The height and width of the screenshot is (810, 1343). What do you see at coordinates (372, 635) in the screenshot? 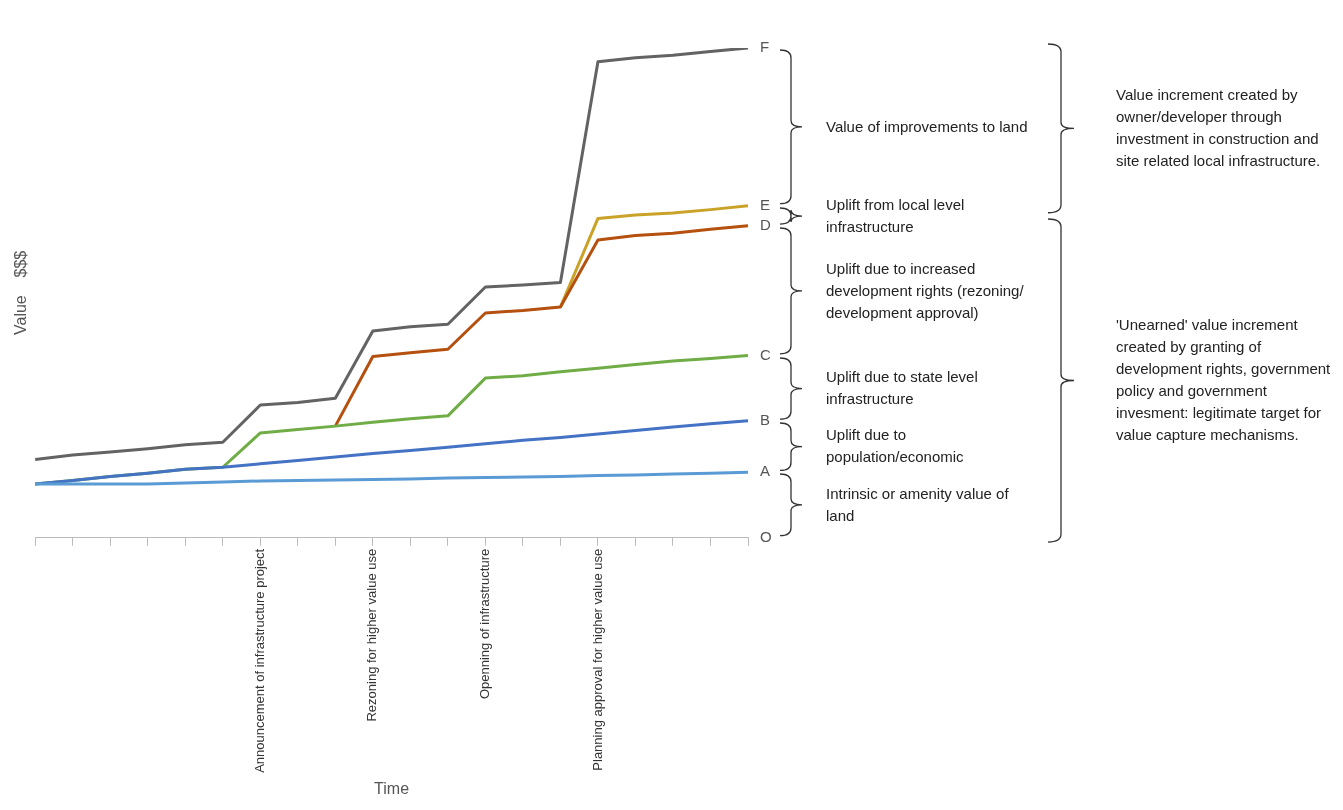
I see `x-tick-label: Rezoning for higher value use` at bounding box center [372, 635].